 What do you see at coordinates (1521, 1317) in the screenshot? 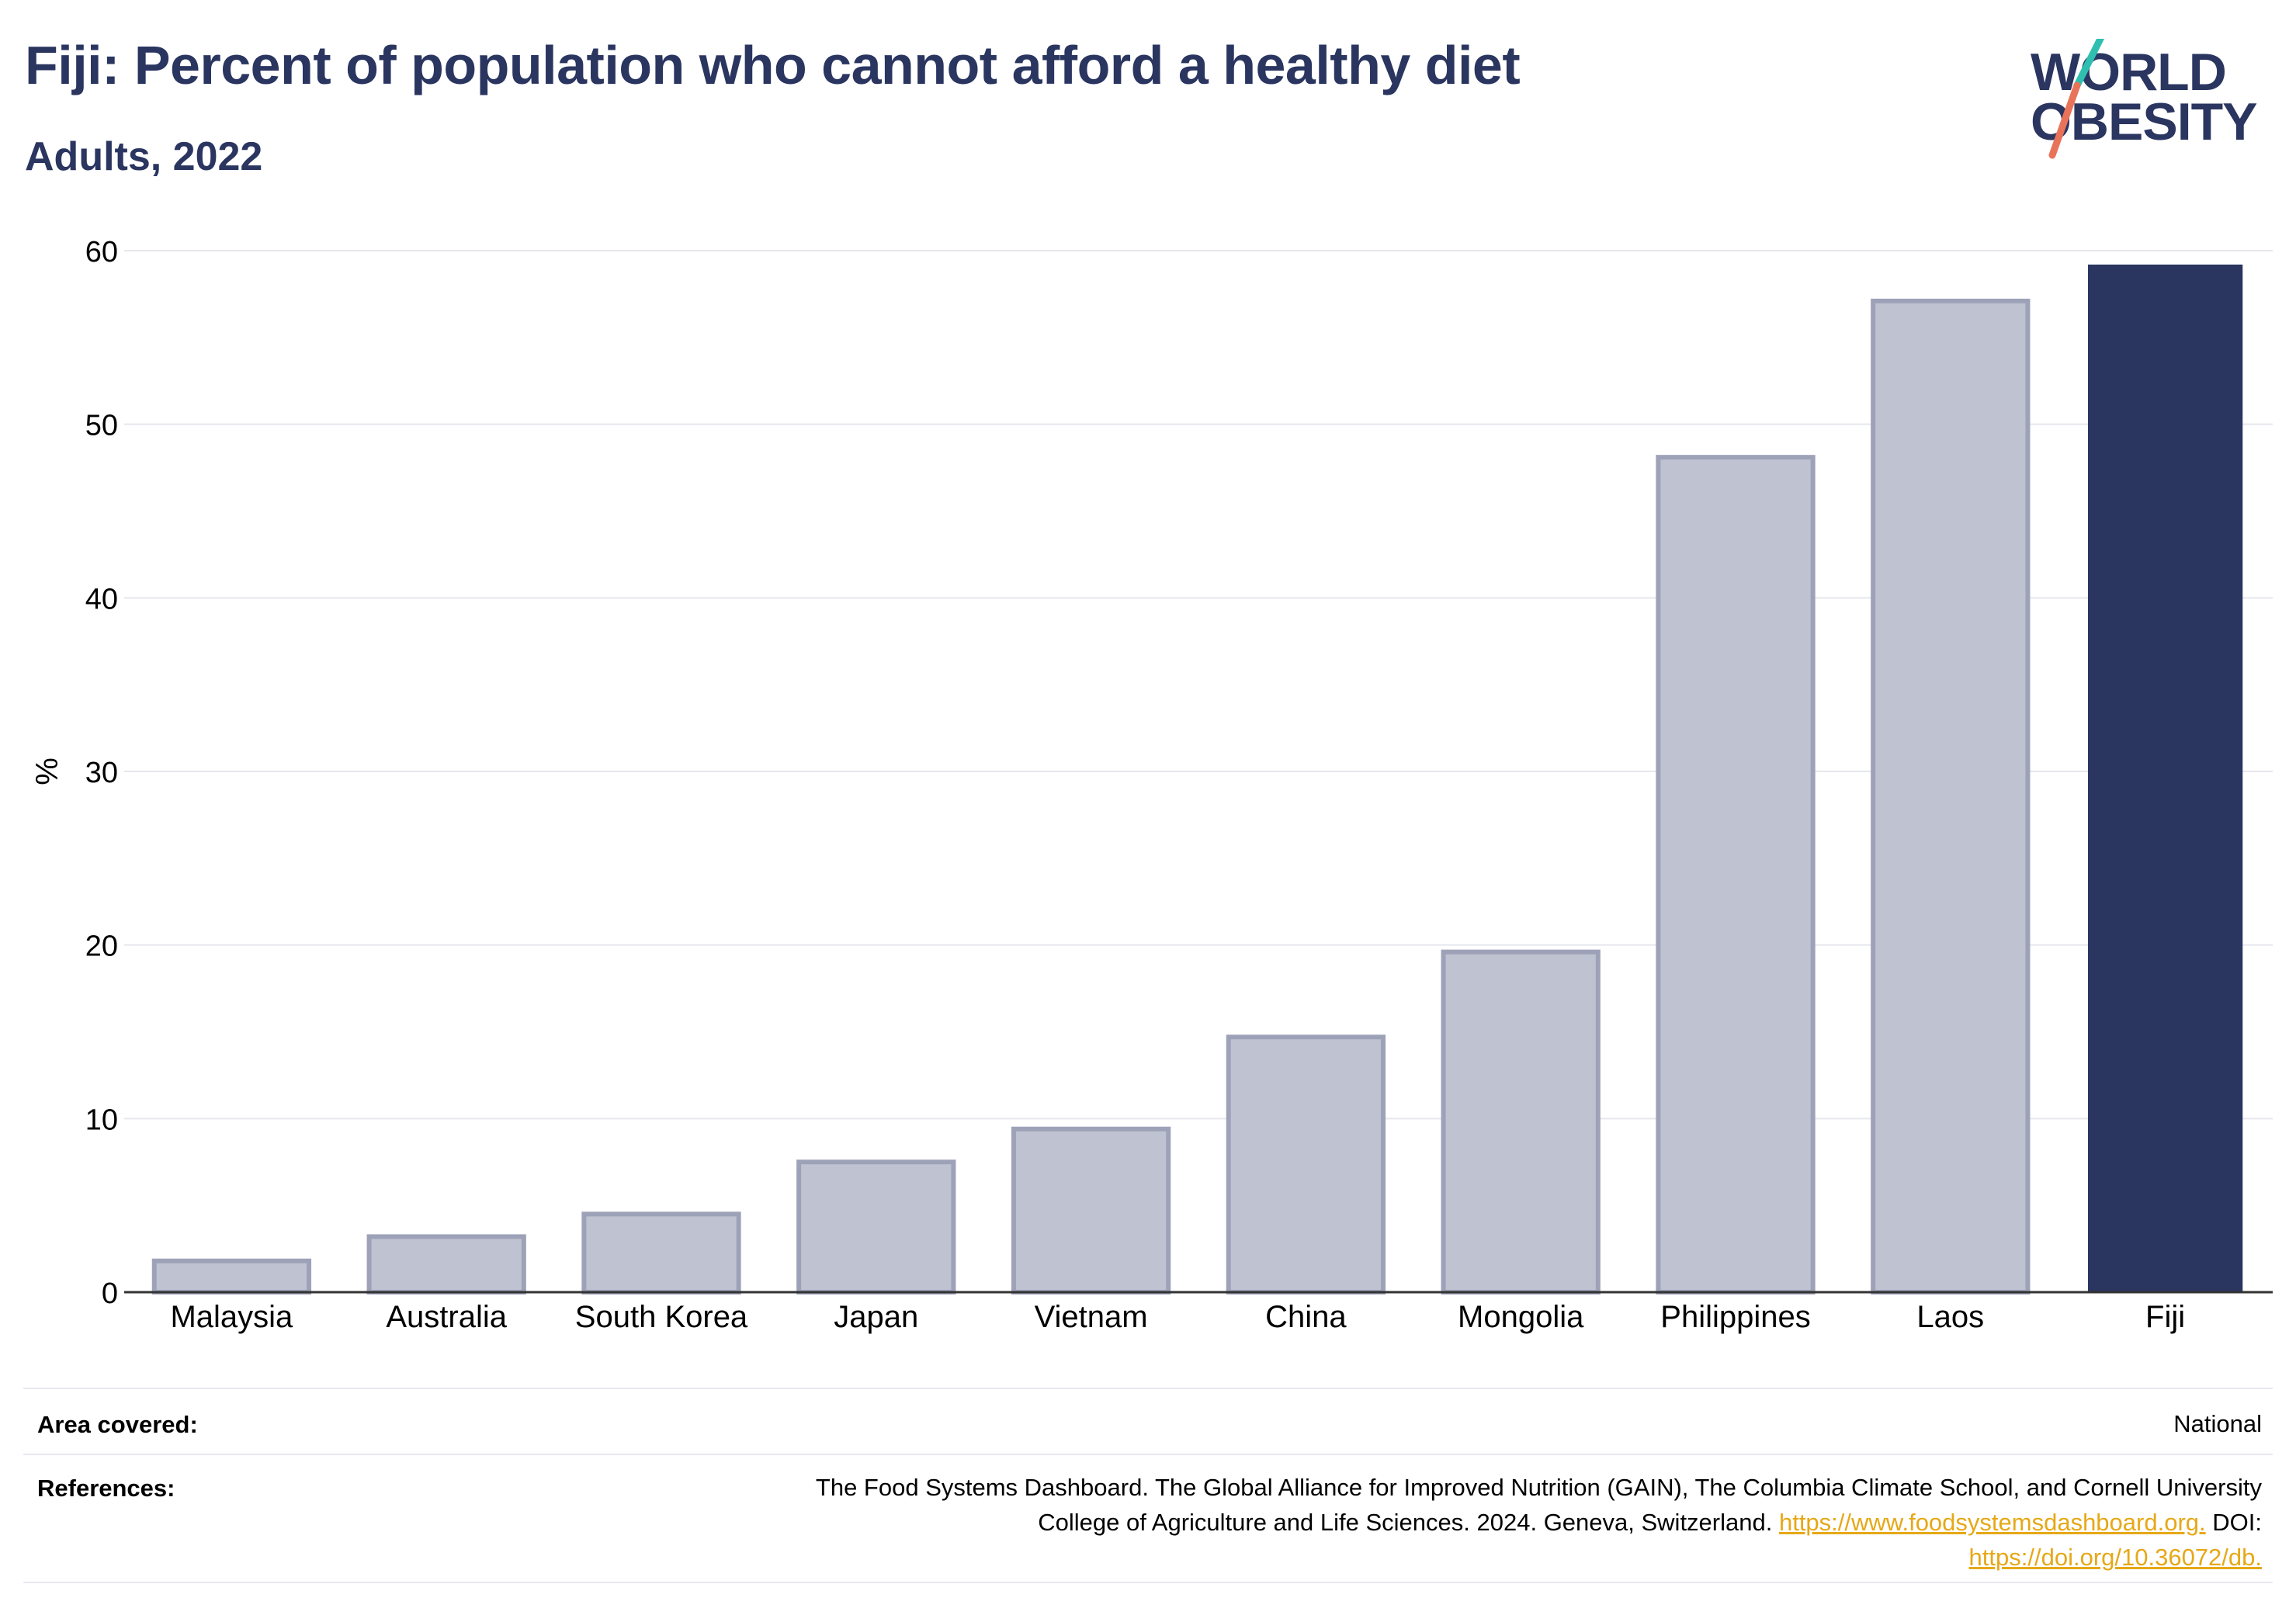
I see `x-tick-label: Mongolia` at bounding box center [1521, 1317].